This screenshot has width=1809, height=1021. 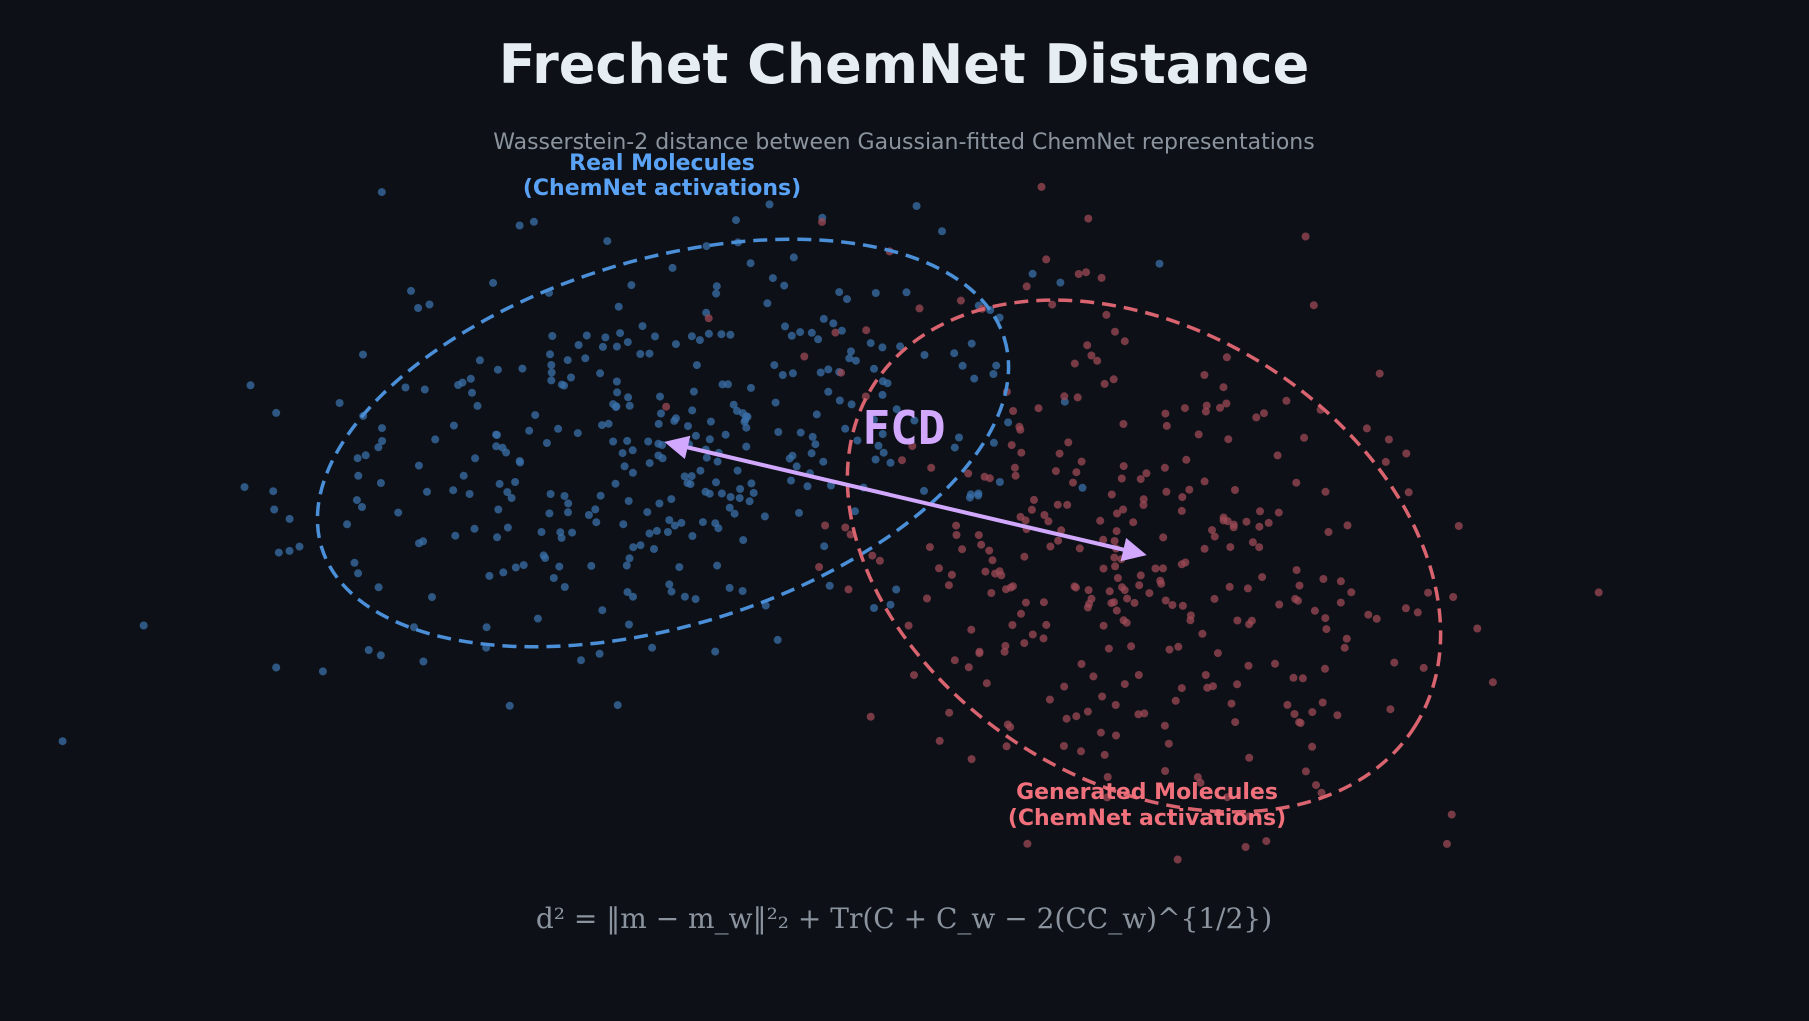 I want to click on generated-molecules-label: Generated Molecules, so click(x=1147, y=792).